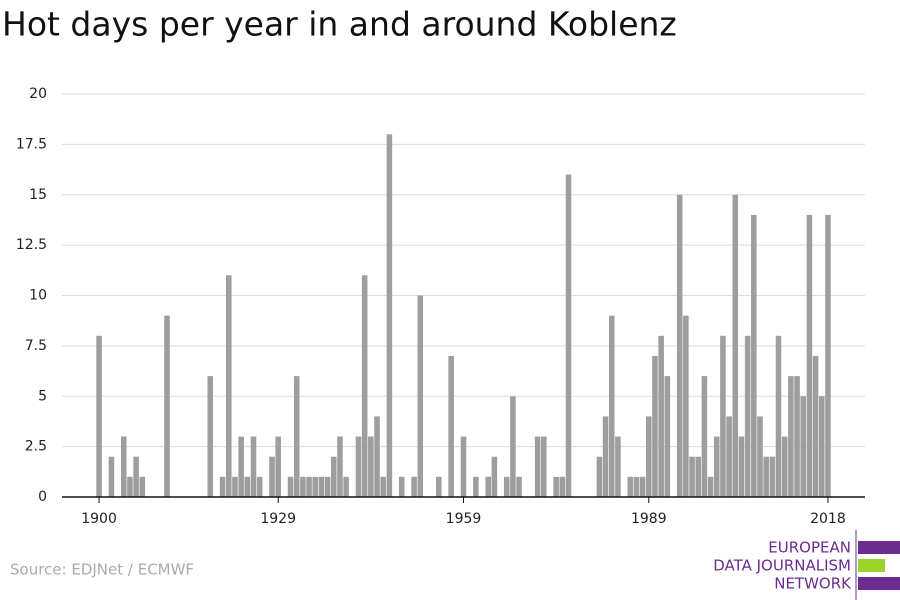 The height and width of the screenshot is (600, 900). What do you see at coordinates (38, 94) in the screenshot?
I see `y-tick-label: 20` at bounding box center [38, 94].